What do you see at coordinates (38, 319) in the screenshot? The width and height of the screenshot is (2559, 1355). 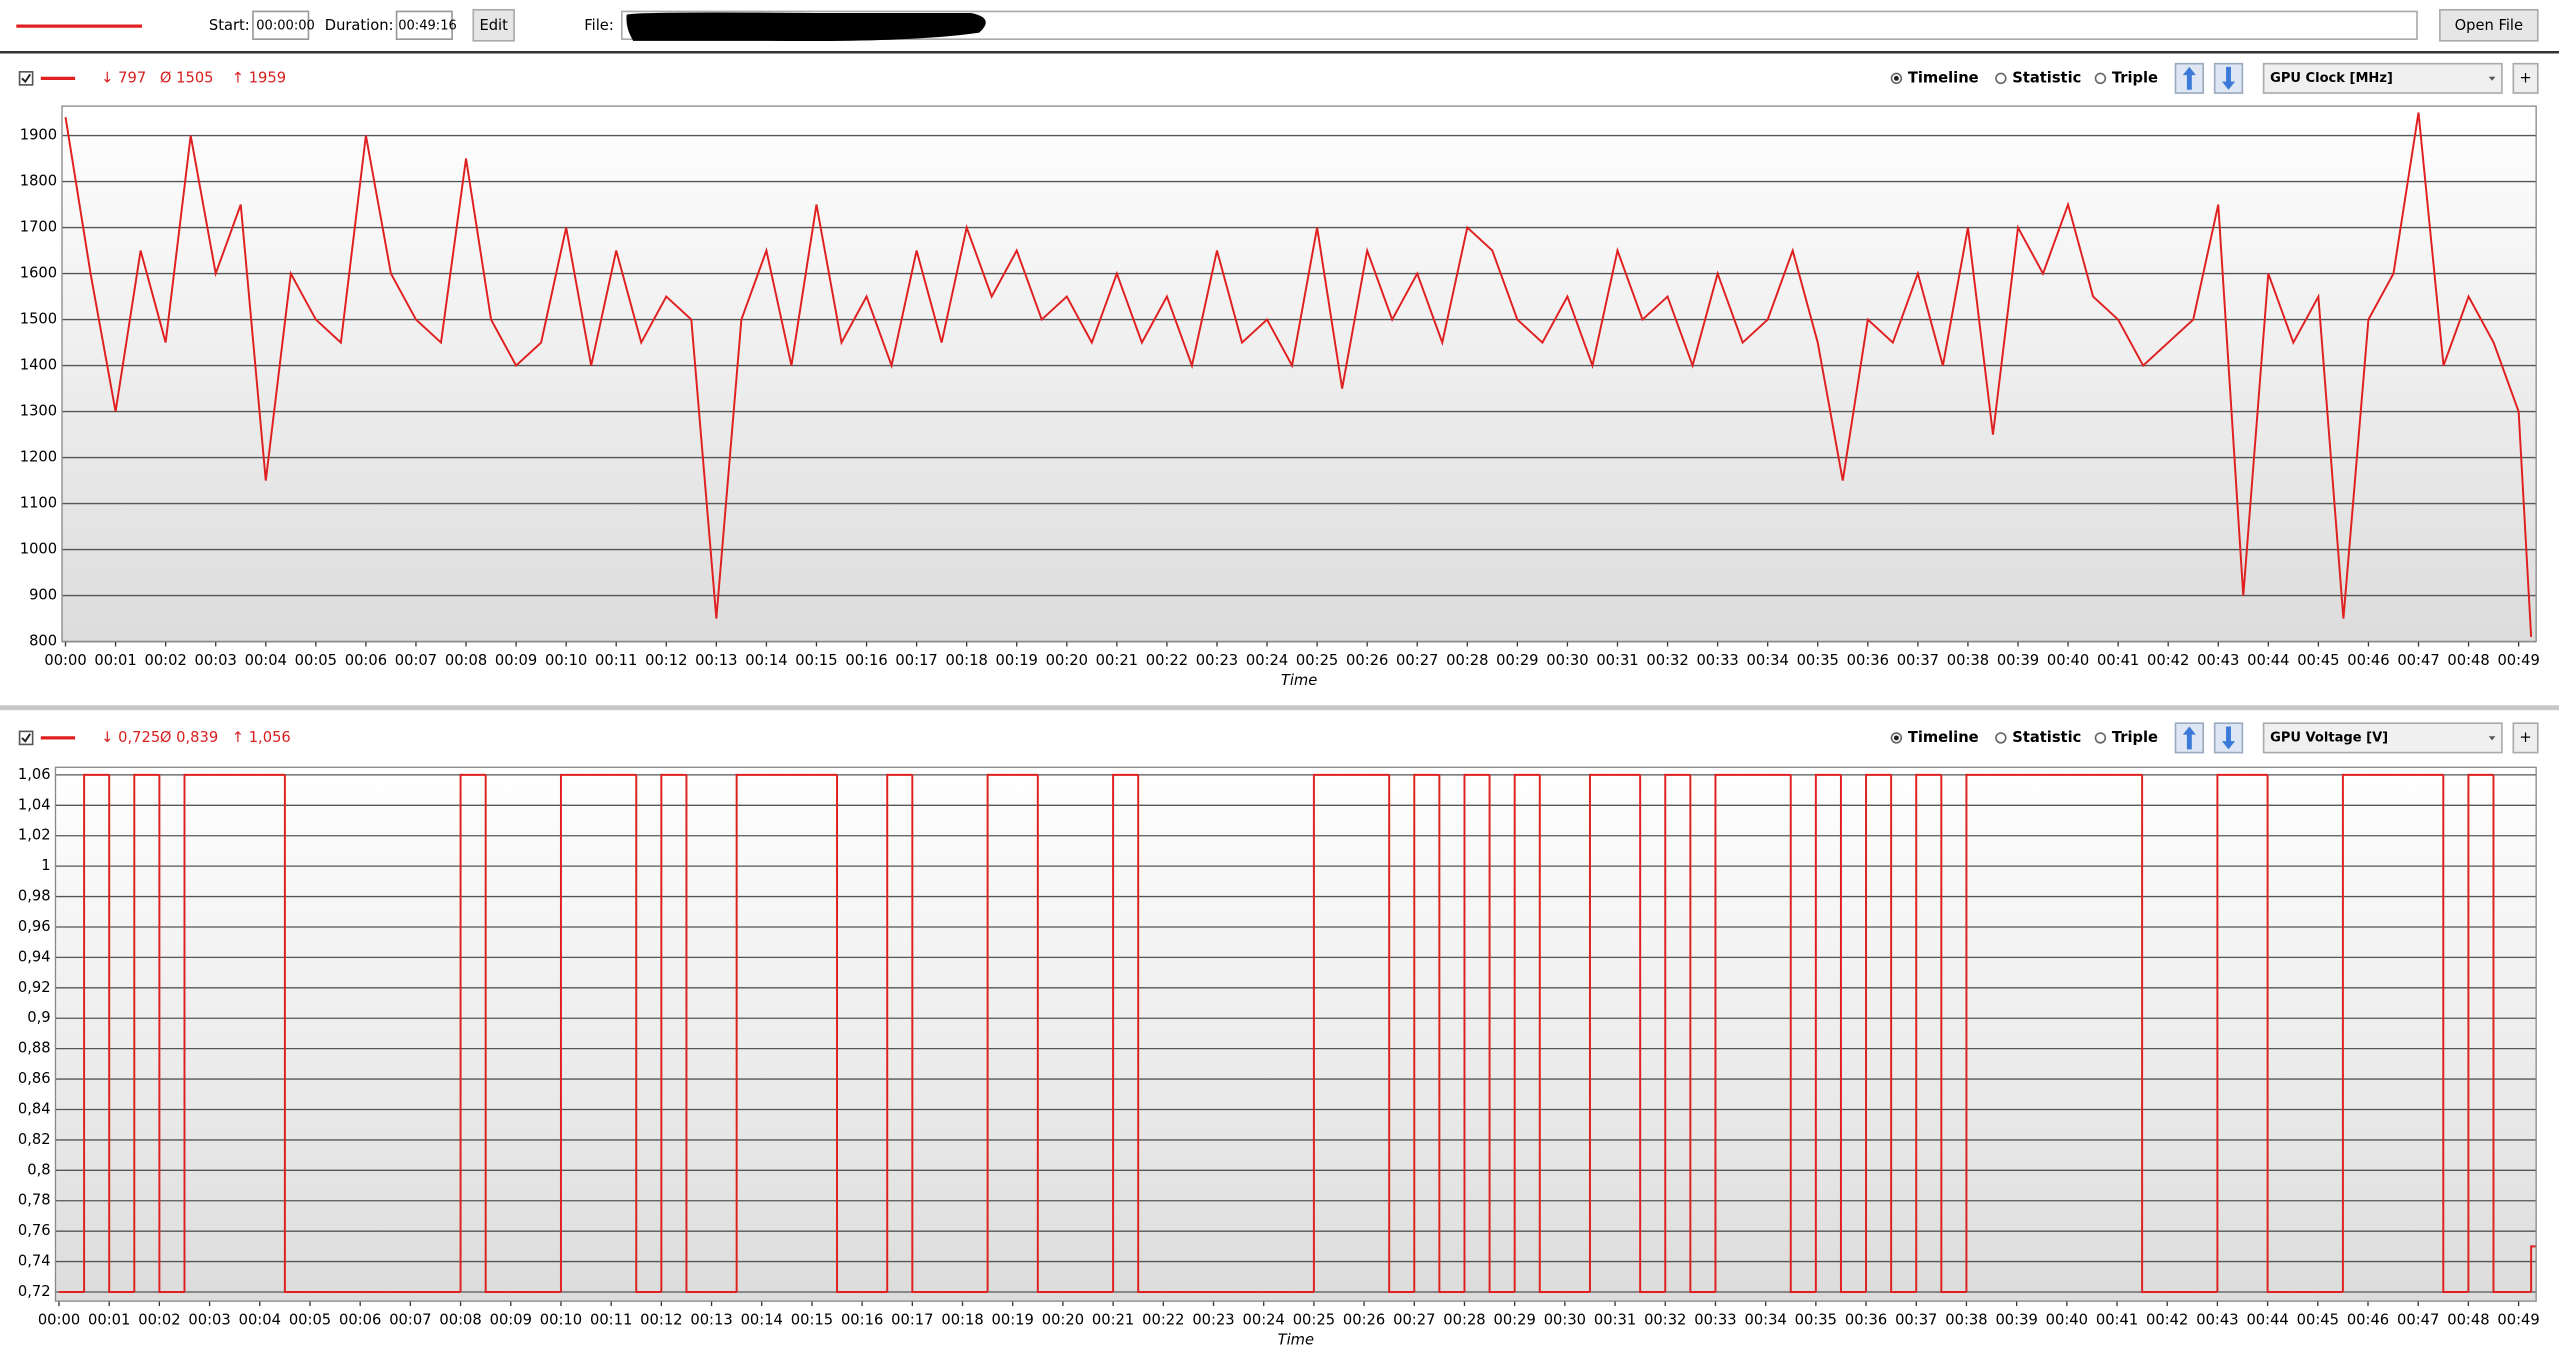 I see `y-tick-label: 1500` at bounding box center [38, 319].